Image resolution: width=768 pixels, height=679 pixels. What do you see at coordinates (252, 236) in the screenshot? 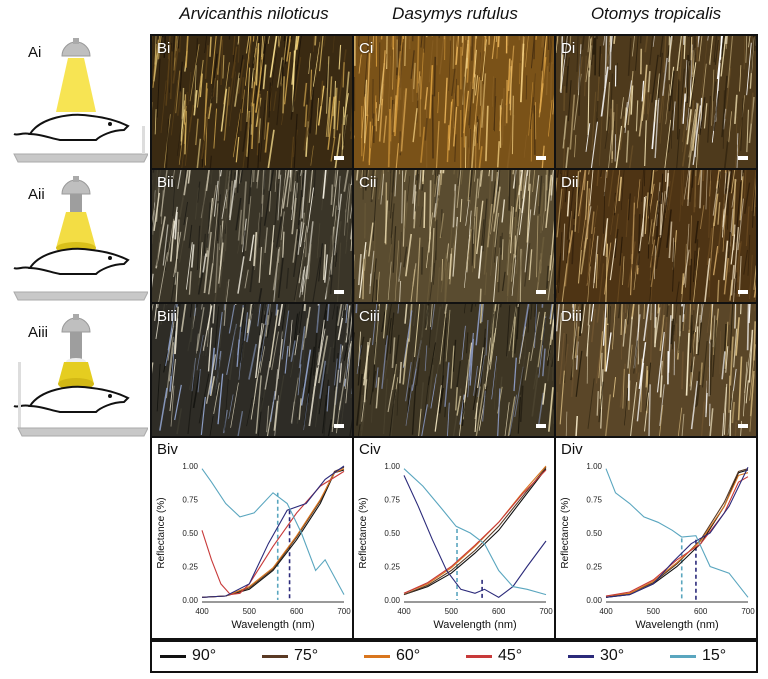
I see `fur-photo-bii: Bii` at bounding box center [252, 236].